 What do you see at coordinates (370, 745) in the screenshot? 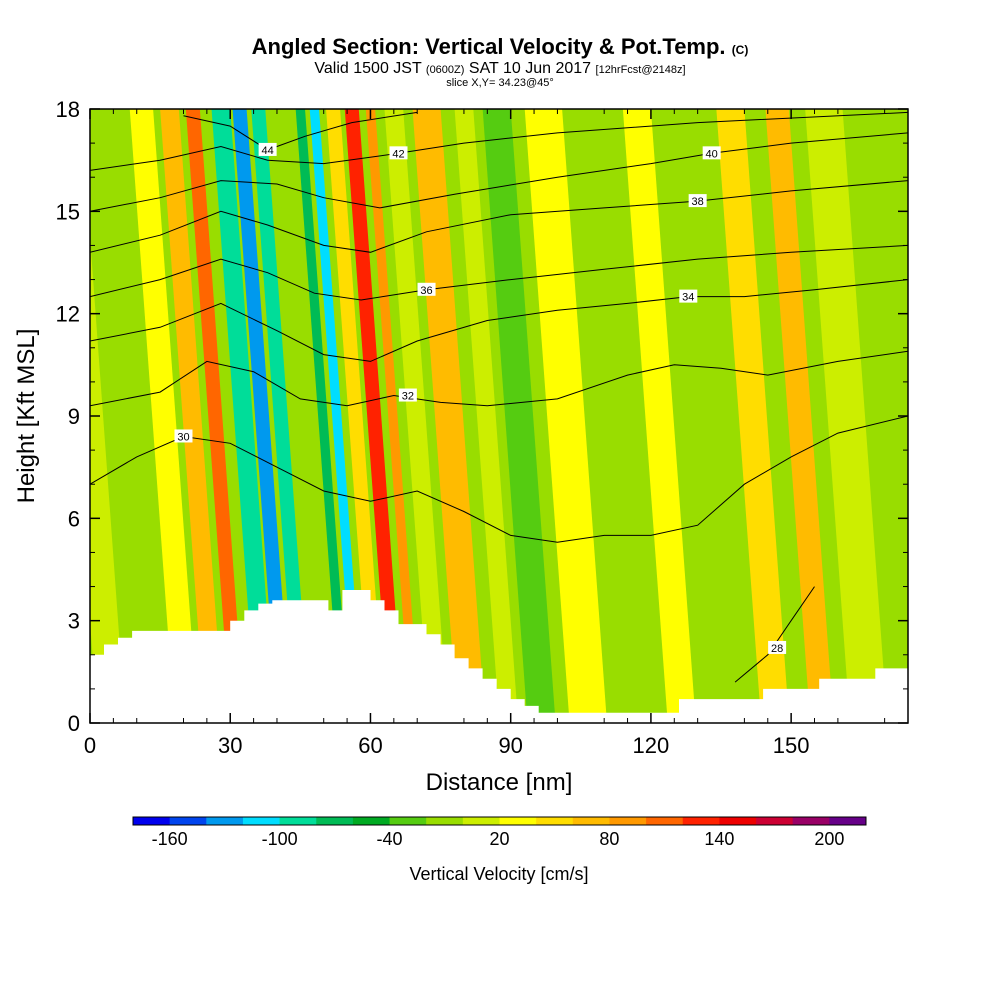
I see `x-tick-label-60: 60` at bounding box center [370, 745].